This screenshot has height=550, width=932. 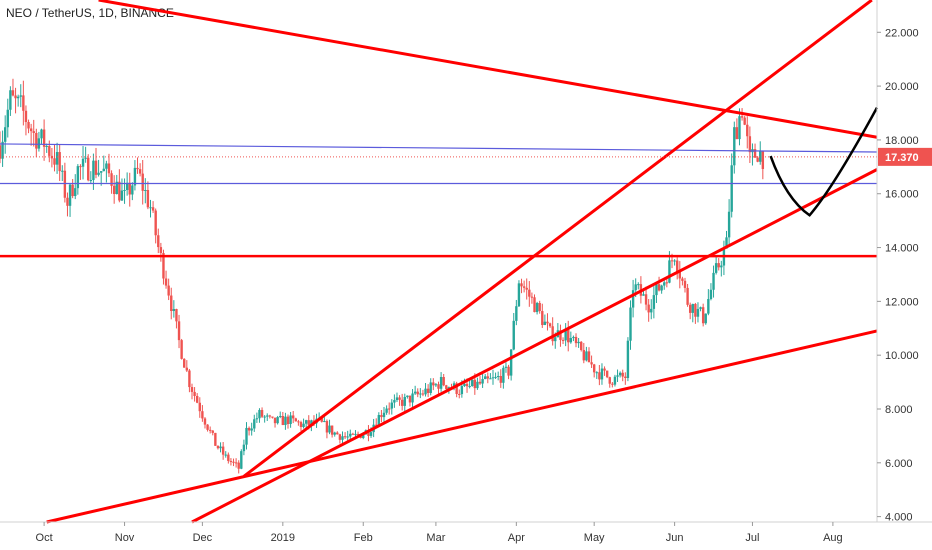 I want to click on x-tick-label: Apr, so click(x=516, y=538).